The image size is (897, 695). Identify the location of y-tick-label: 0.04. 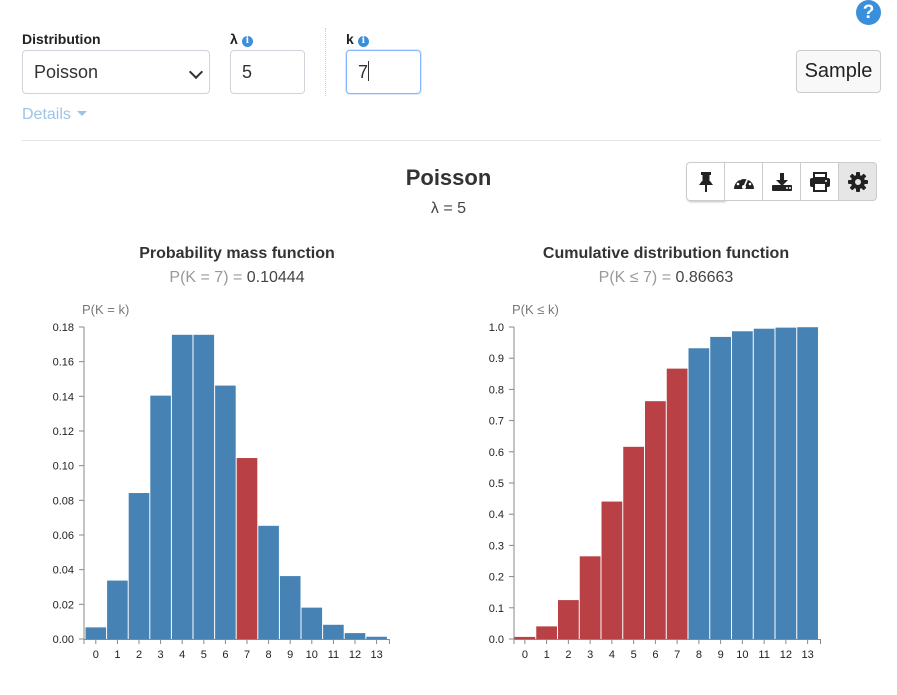
(63, 571).